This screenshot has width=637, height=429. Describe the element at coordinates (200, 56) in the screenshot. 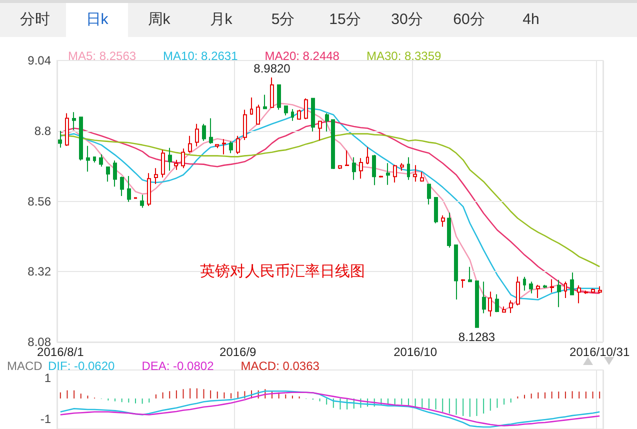

I see `text: MA10: 8.2631` at that location.